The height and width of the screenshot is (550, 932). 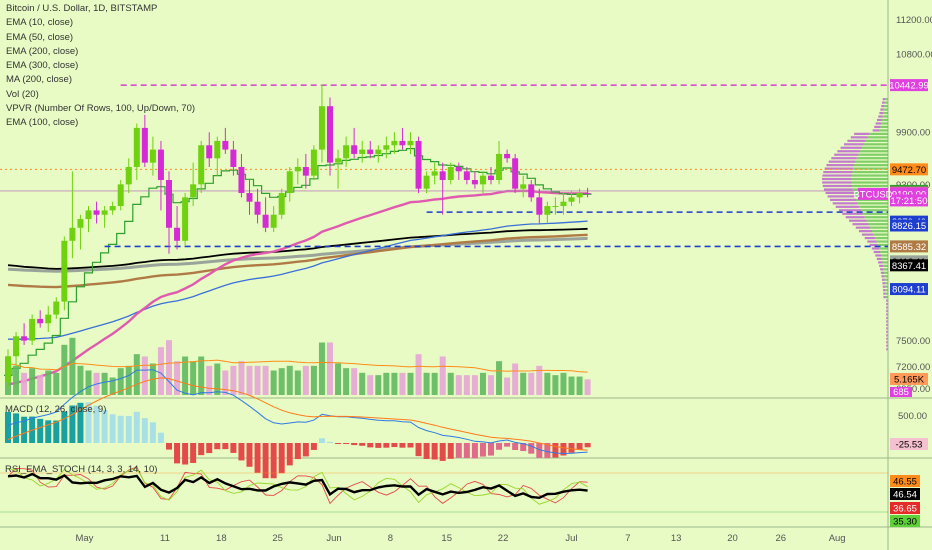 What do you see at coordinates (40, 37) in the screenshot?
I see `legend-item: EMA (50, close)` at bounding box center [40, 37].